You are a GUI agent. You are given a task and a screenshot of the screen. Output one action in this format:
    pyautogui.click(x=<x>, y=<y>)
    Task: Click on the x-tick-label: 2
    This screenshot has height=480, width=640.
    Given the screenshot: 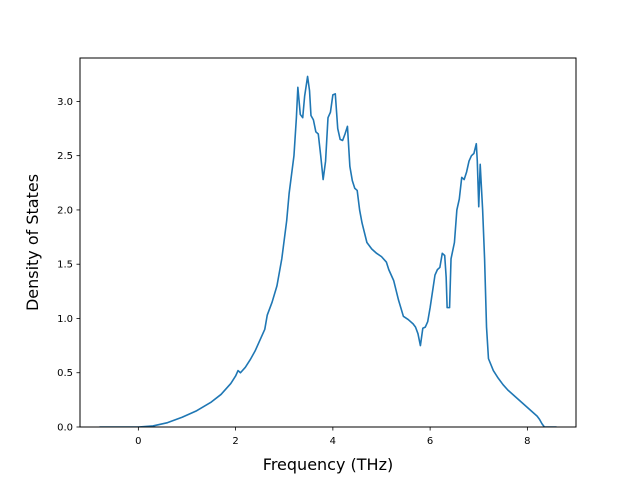 What is the action you would take?
    pyautogui.click(x=235, y=441)
    